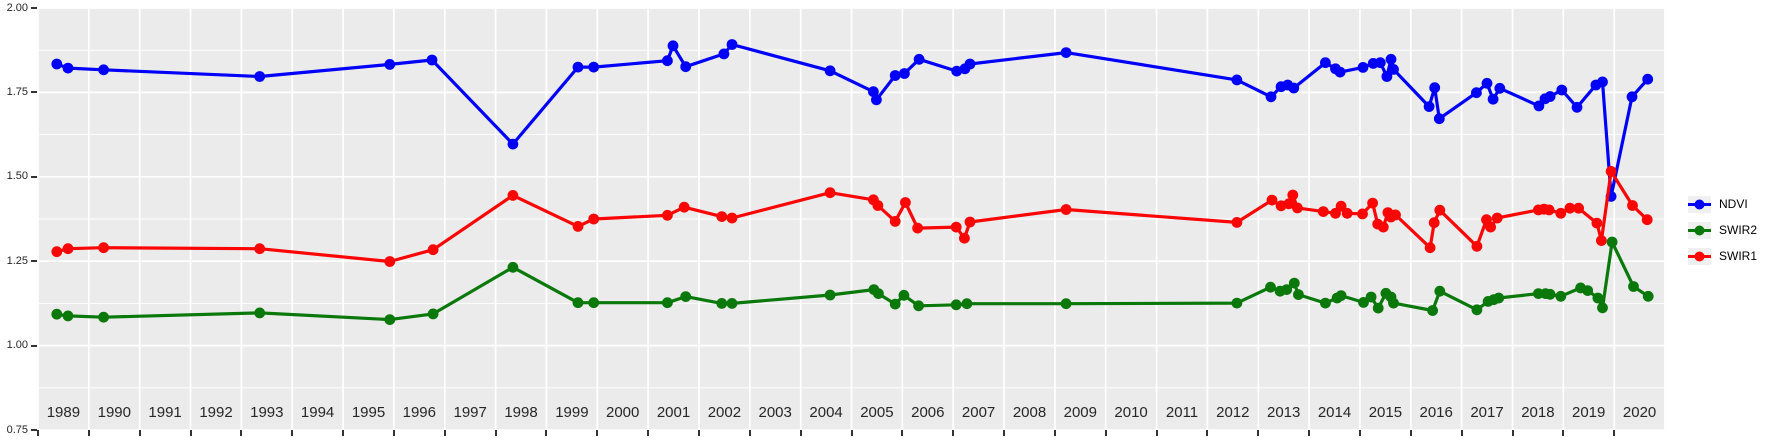  I want to click on x-axis-label: 1997, so click(470, 412).